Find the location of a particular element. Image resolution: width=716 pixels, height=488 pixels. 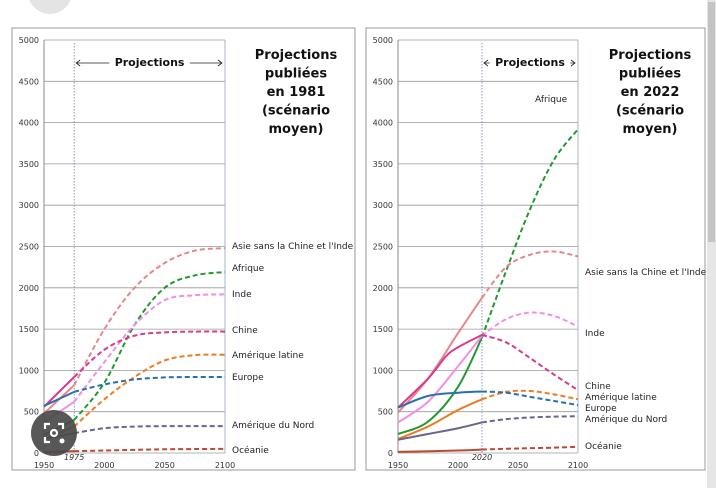

series-line-historical-afrique is located at coordinates (440, 385).